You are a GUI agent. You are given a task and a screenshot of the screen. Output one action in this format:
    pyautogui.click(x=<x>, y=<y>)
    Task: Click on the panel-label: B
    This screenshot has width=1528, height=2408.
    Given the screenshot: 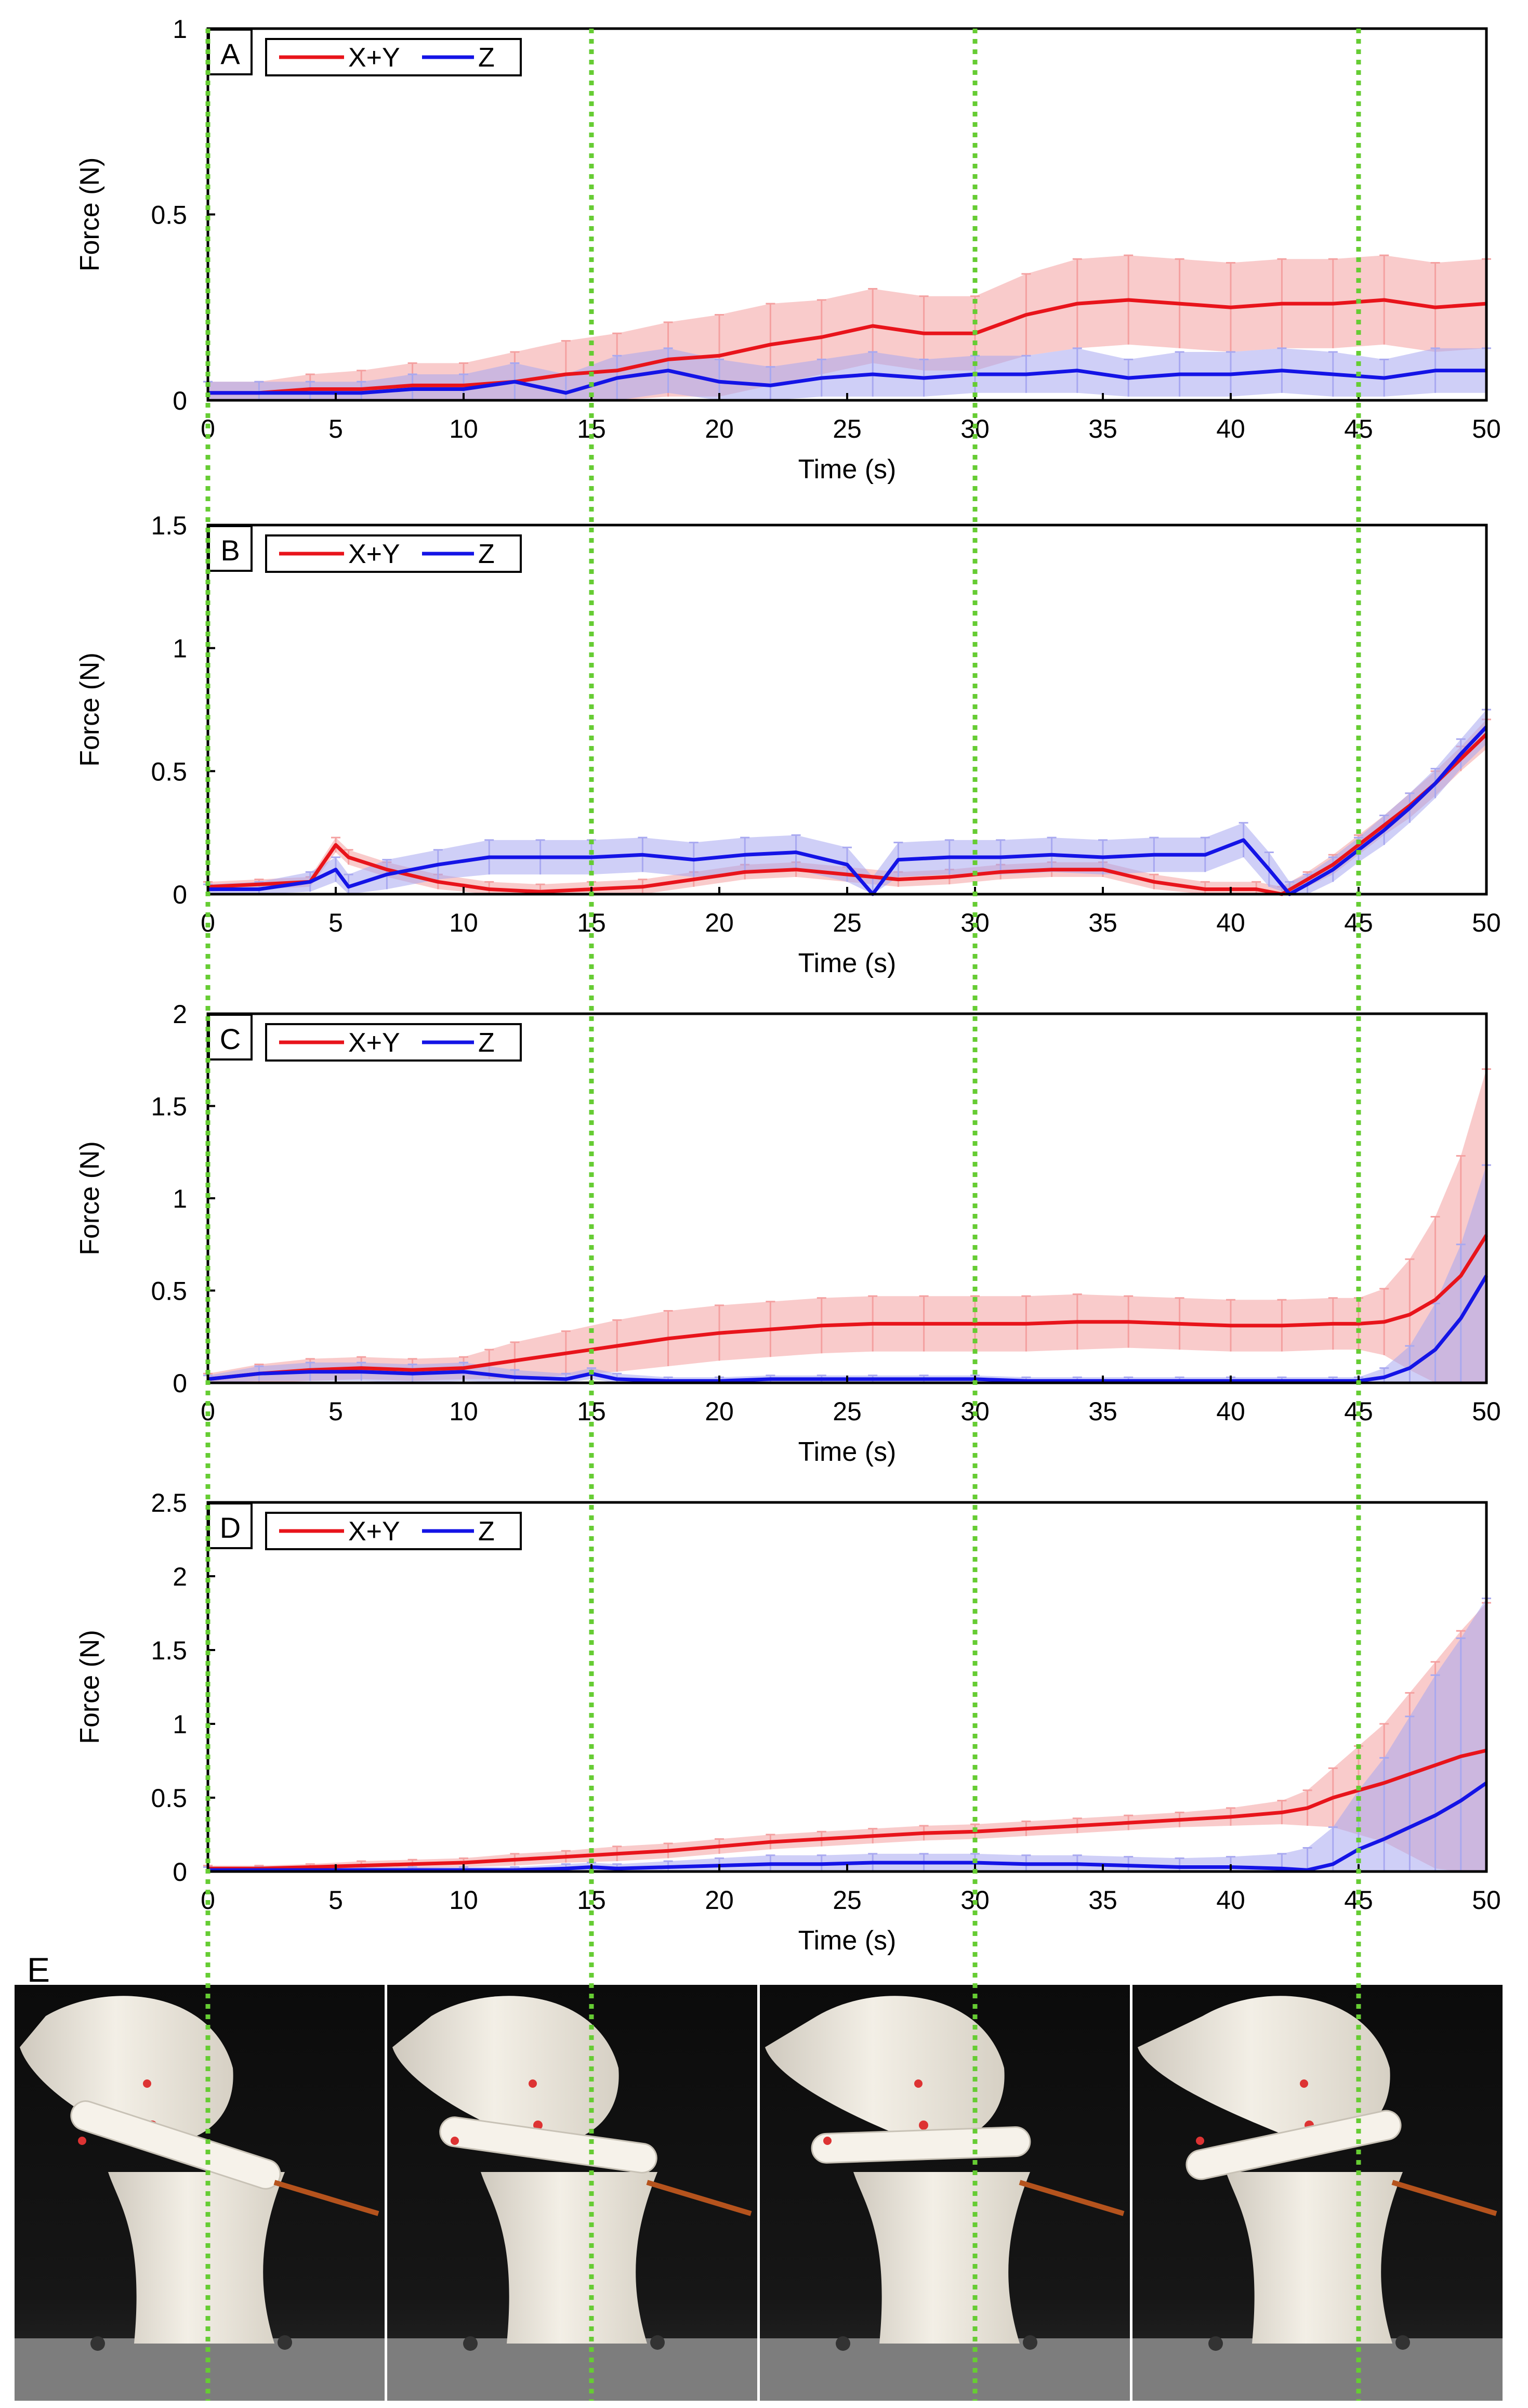 What is the action you would take?
    pyautogui.click(x=230, y=551)
    